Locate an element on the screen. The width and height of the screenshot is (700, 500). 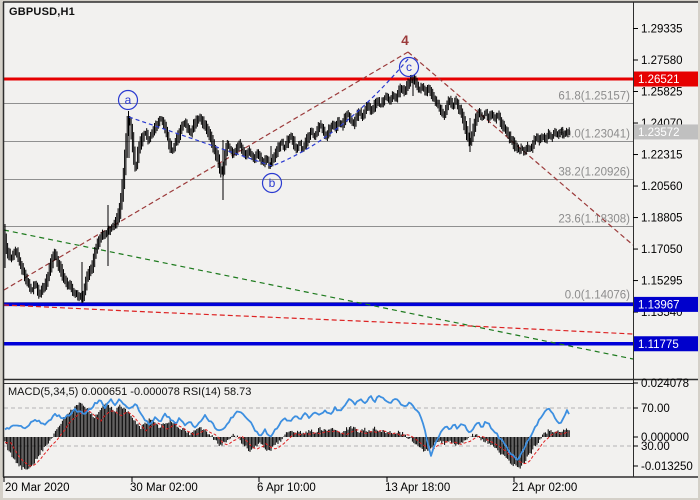
time-axis-label: 30 Mar 02:00 is located at coordinates (164, 488).